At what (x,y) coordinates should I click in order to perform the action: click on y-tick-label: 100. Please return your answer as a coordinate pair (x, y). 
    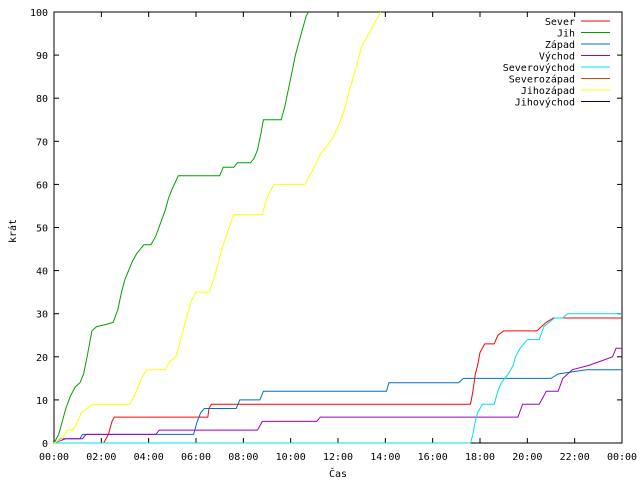
    Looking at the image, I should click on (39, 13).